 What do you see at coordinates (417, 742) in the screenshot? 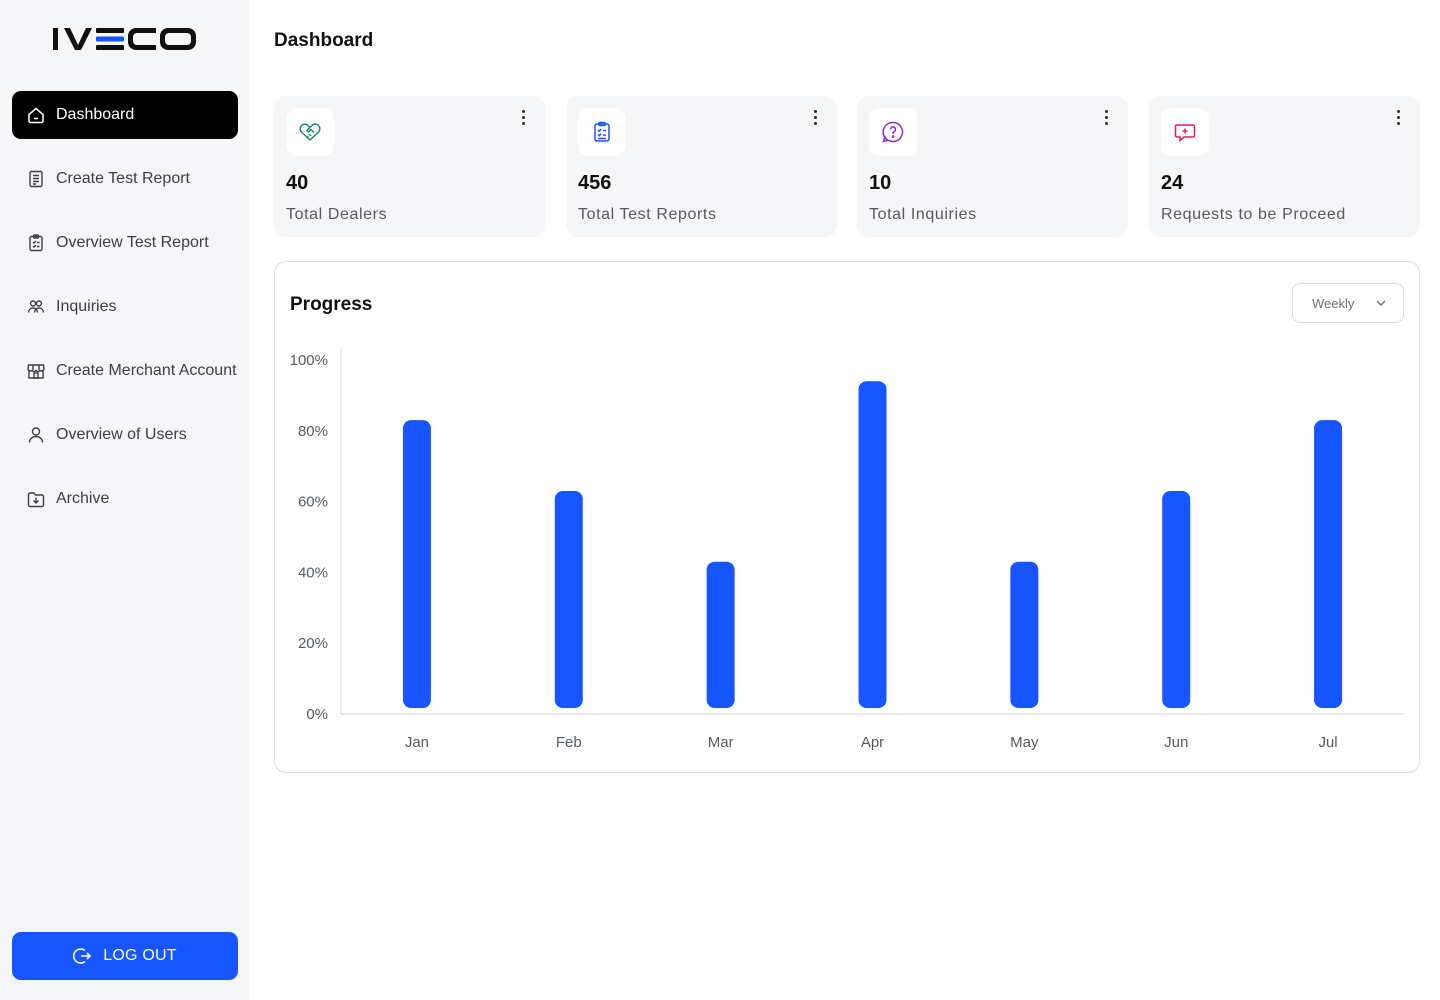
I see `x-tick-label: Jan` at bounding box center [417, 742].